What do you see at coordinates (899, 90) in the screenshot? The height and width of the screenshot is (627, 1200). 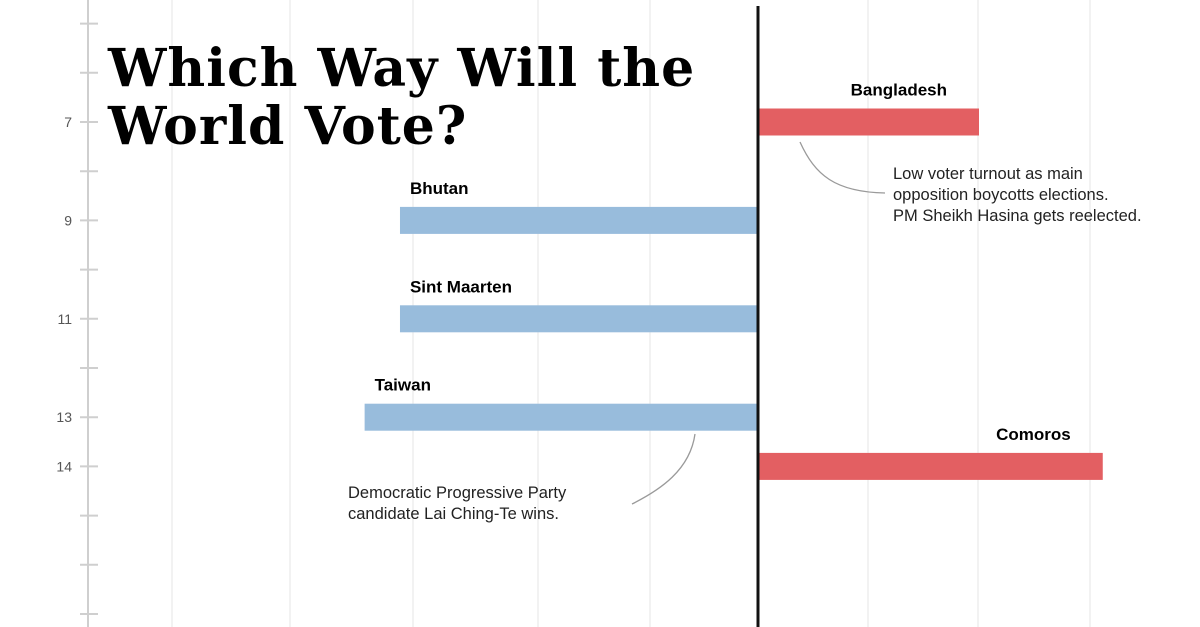 I see `bar-label-bangladesh: Bangladesh` at bounding box center [899, 90].